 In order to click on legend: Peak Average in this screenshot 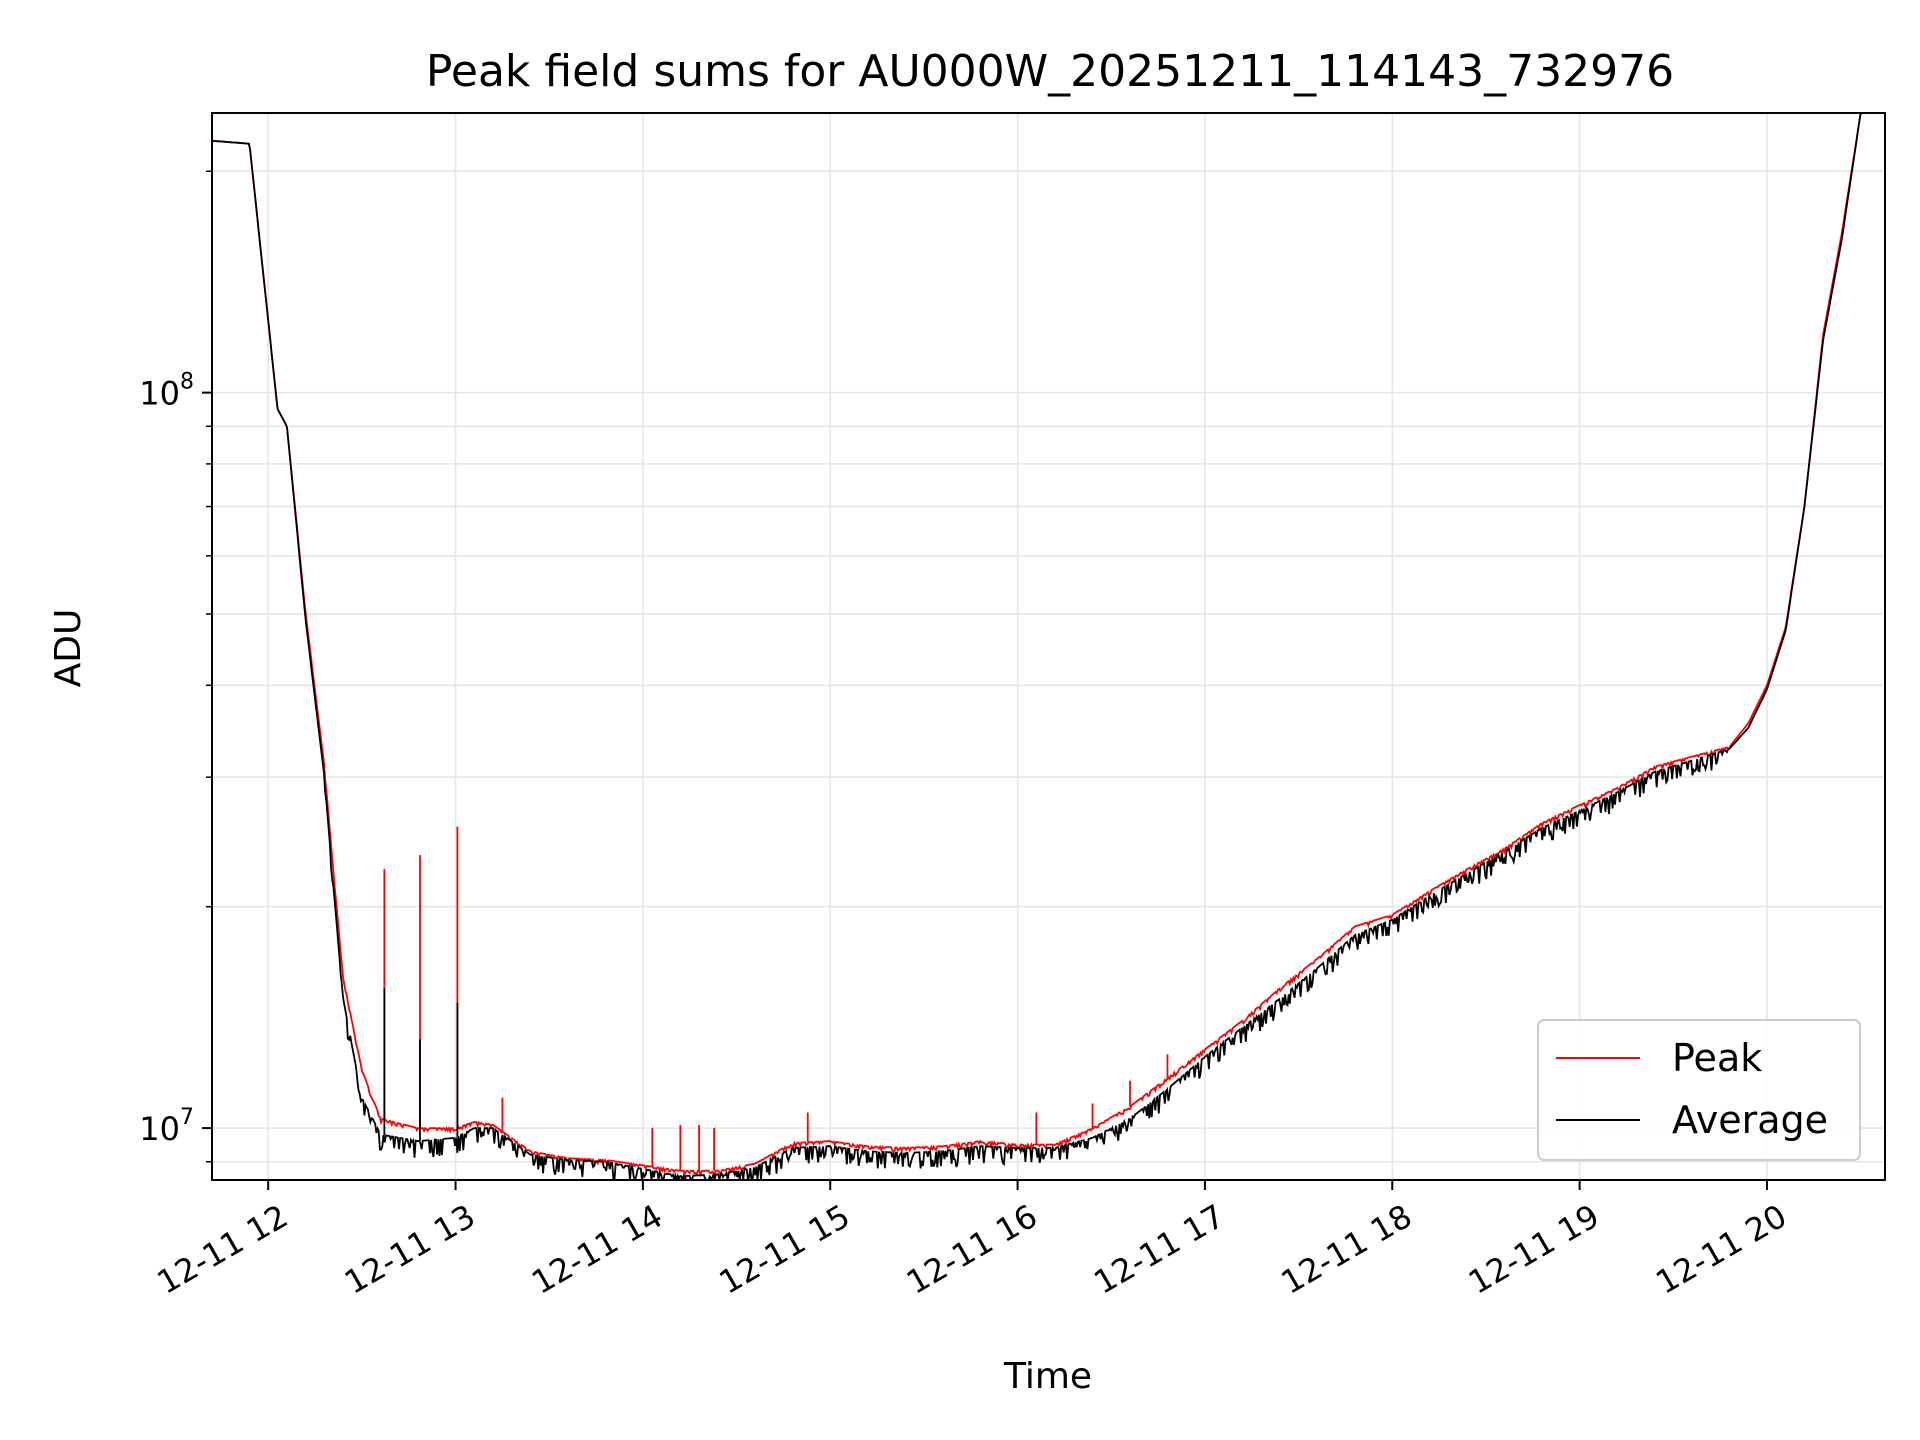, I will do `click(1699, 1090)`.